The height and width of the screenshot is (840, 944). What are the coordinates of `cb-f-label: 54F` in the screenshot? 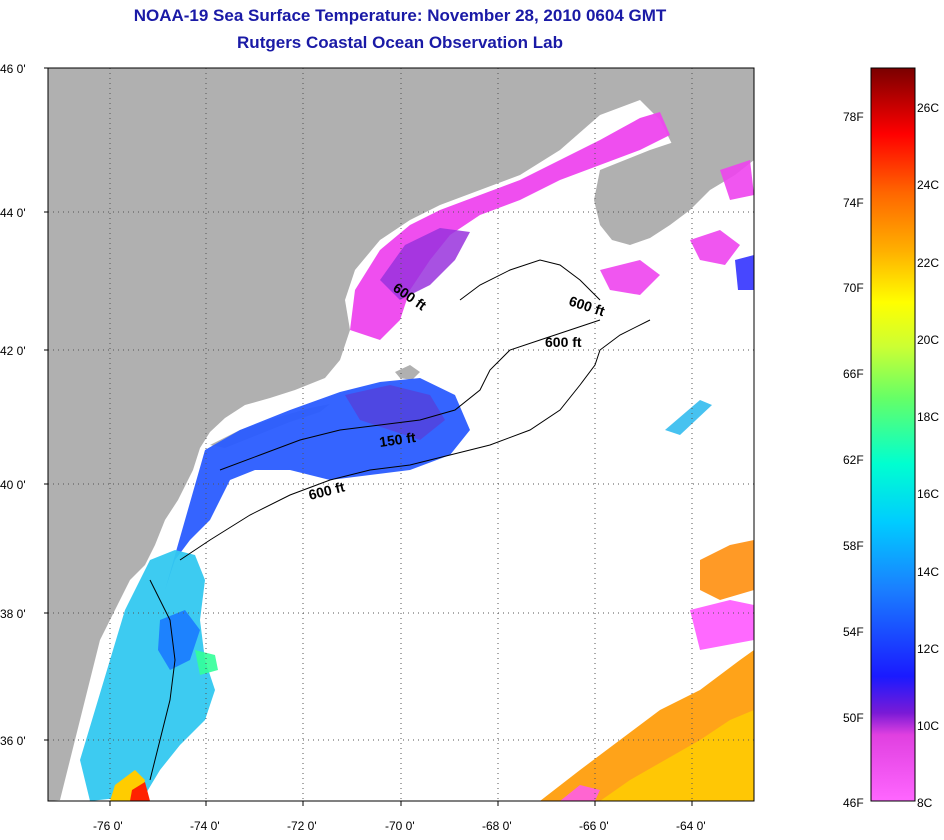 It's located at (853, 632).